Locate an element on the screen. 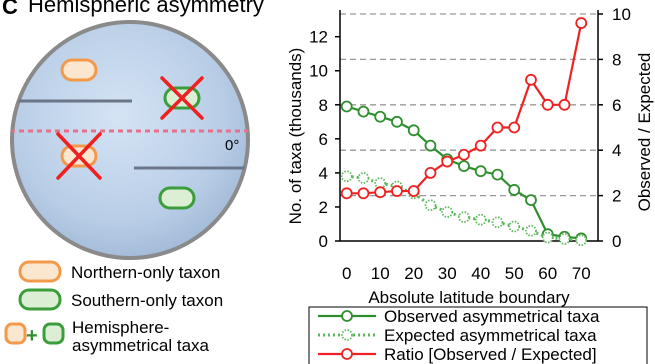 This screenshot has height=364, width=655. x-axis-label: Absolute latitude boundary is located at coordinates (469, 297).